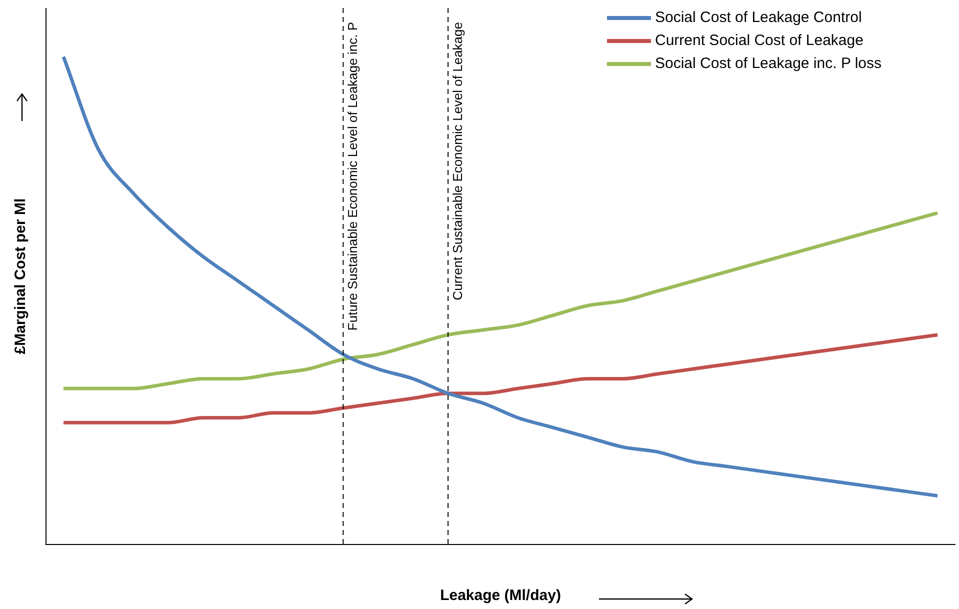 The image size is (959, 609). I want to click on legend-label: Social Cost of Leakage inc. P loss, so click(768, 63).